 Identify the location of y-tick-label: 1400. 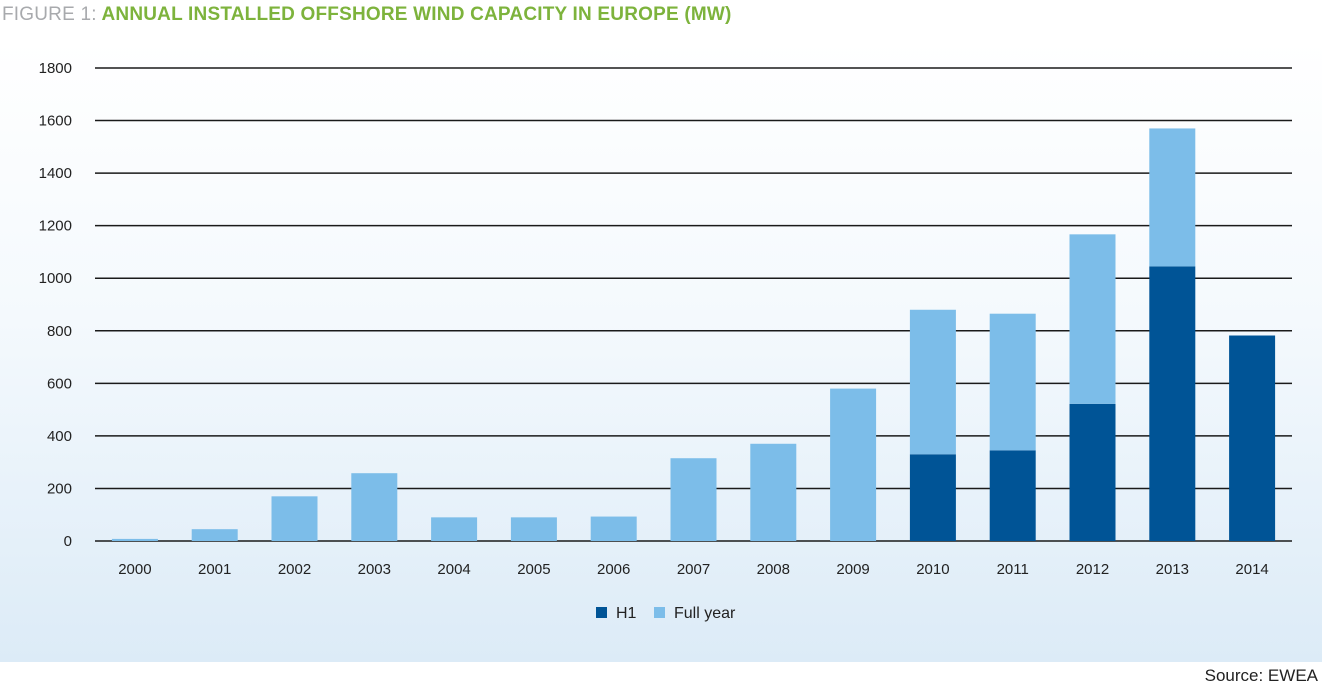
(55, 173).